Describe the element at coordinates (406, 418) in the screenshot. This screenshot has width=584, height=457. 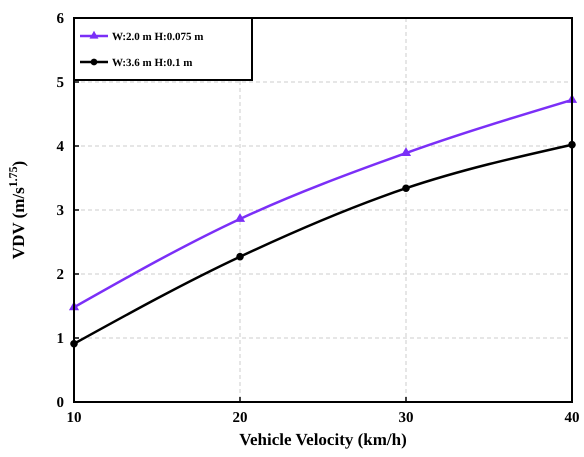
I see `x-tick-label: 30` at that location.